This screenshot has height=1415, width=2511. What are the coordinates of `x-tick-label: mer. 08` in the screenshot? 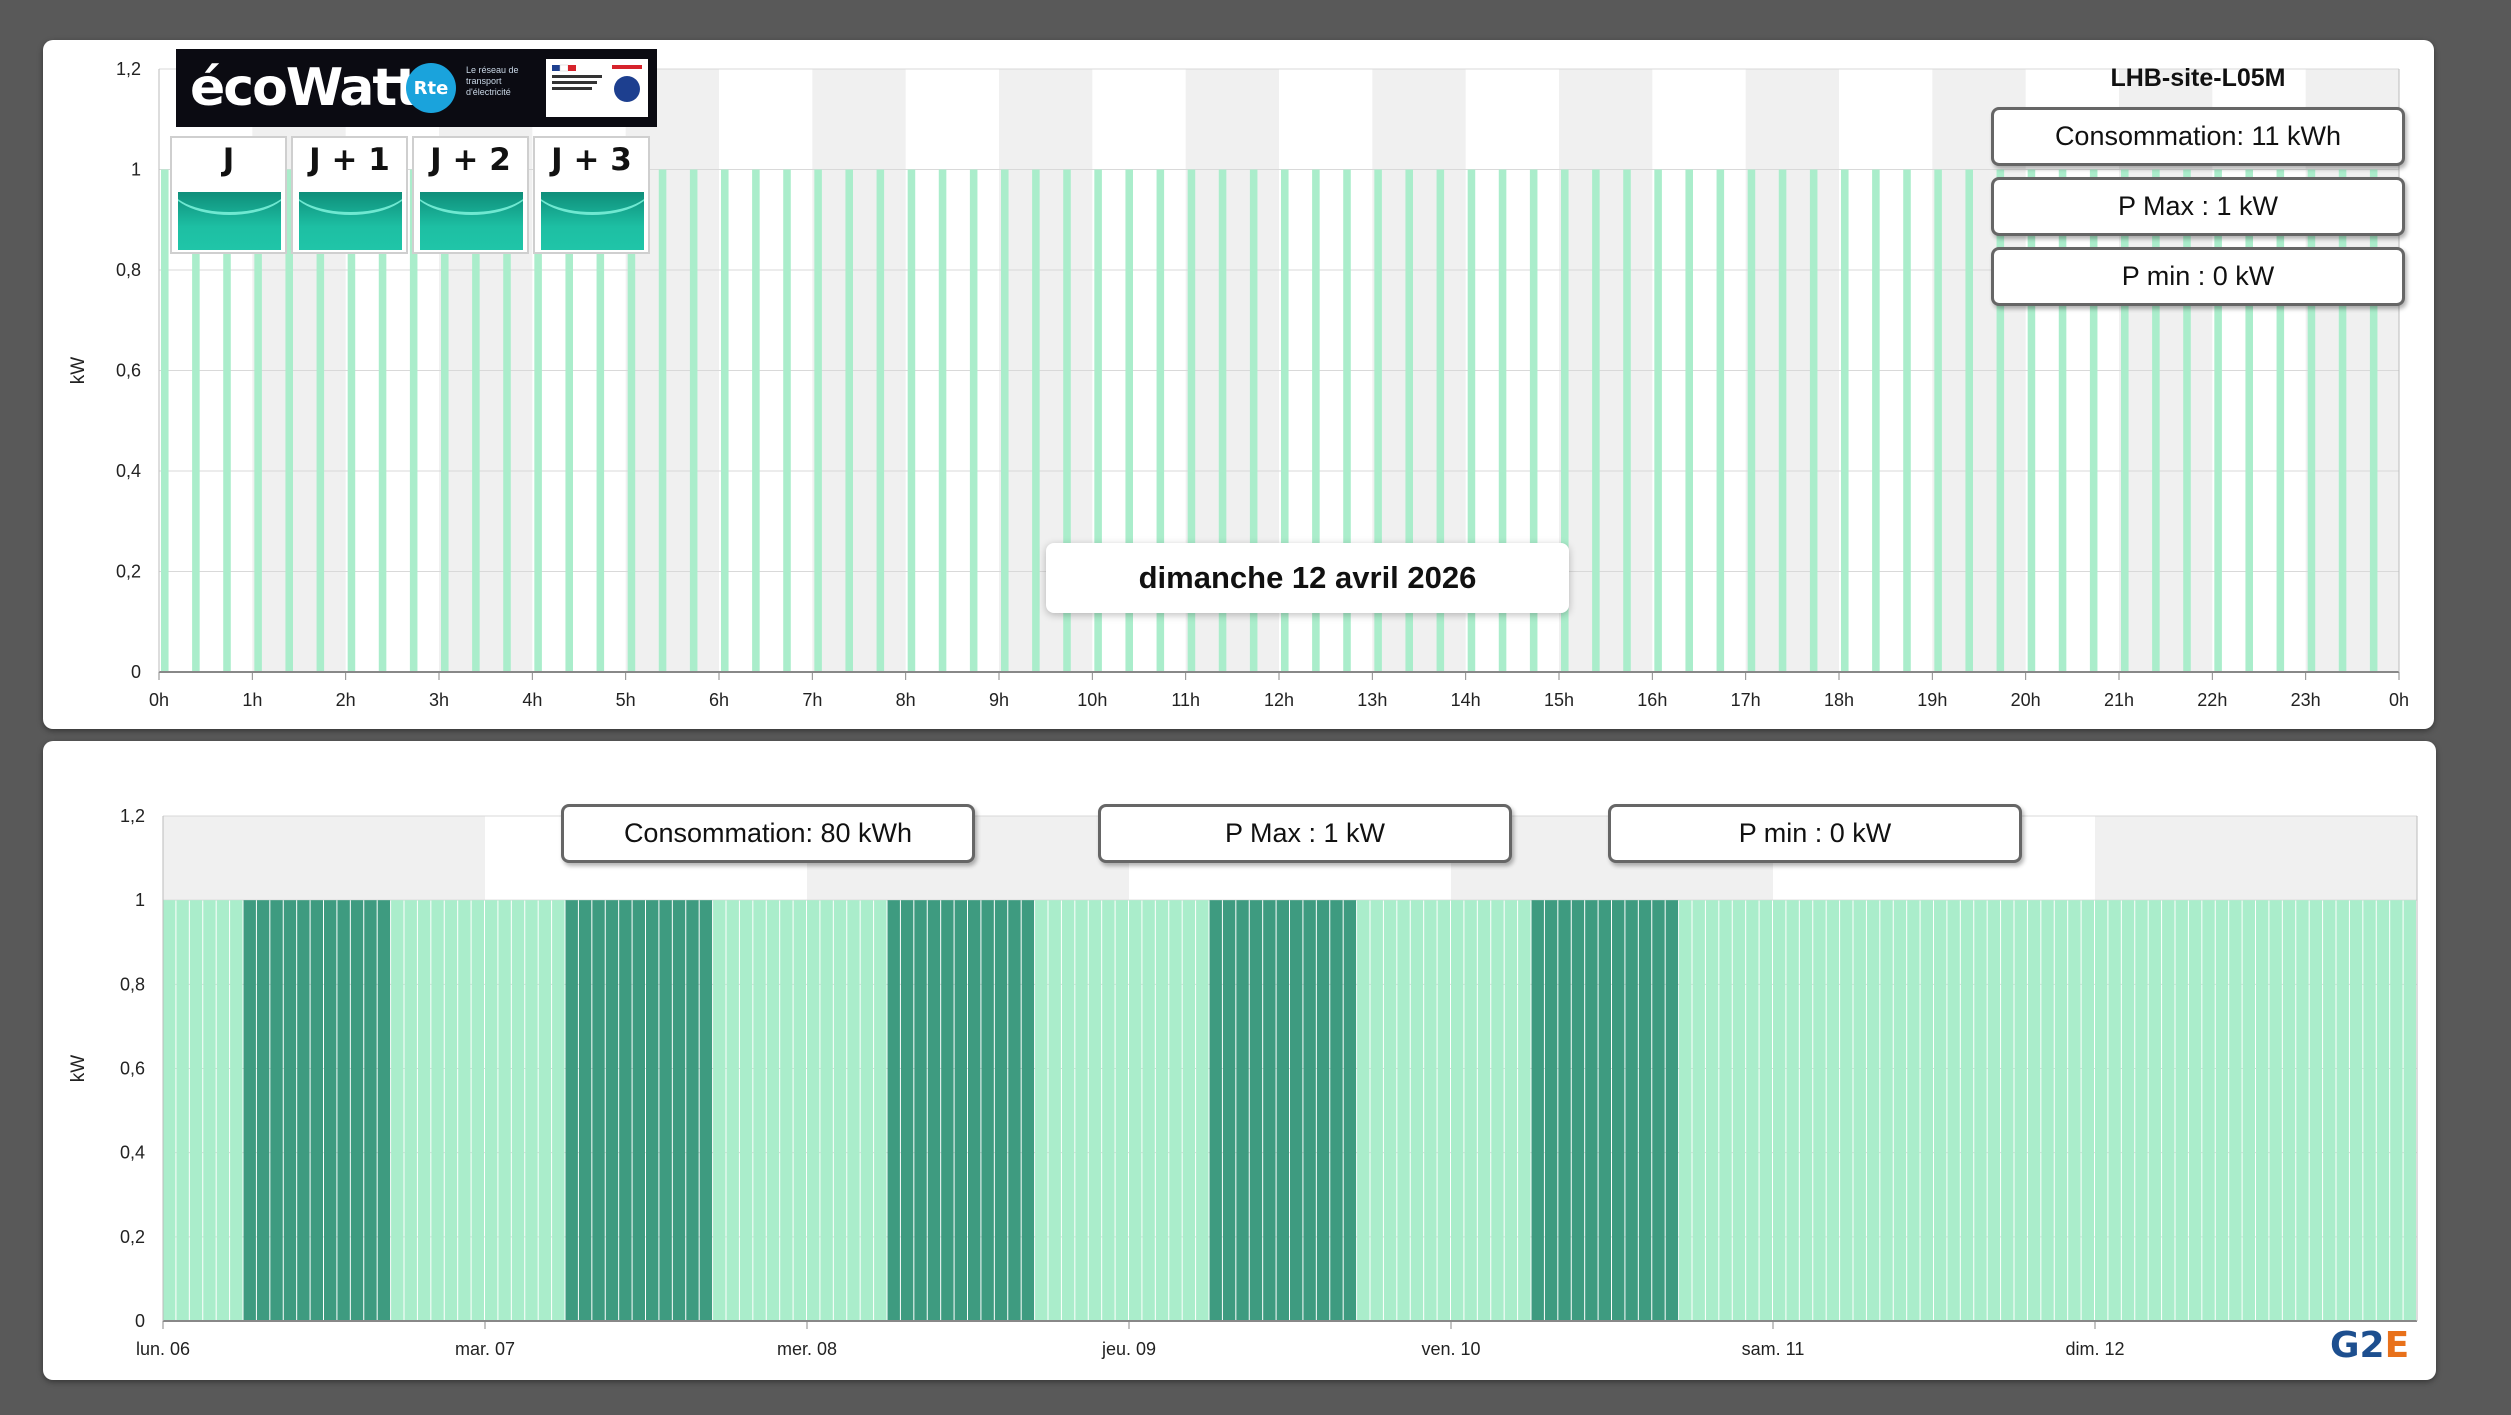 It's located at (807, 1349).